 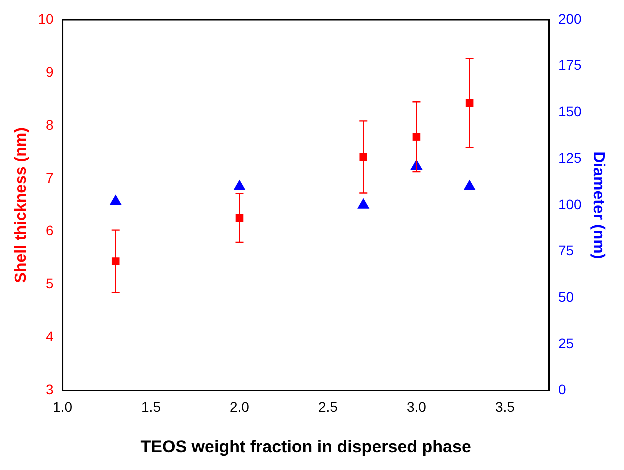 What do you see at coordinates (50, 72) in the screenshot?
I see `y-tick-label: 9` at bounding box center [50, 72].